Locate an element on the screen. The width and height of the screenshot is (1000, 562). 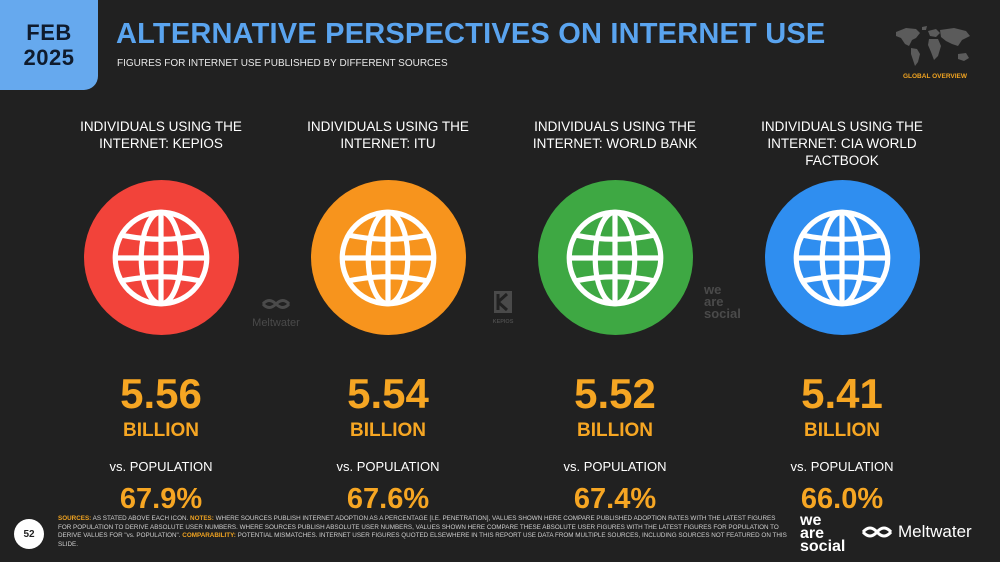
meltwater-logo: Meltwater is located at coordinates (916, 532).